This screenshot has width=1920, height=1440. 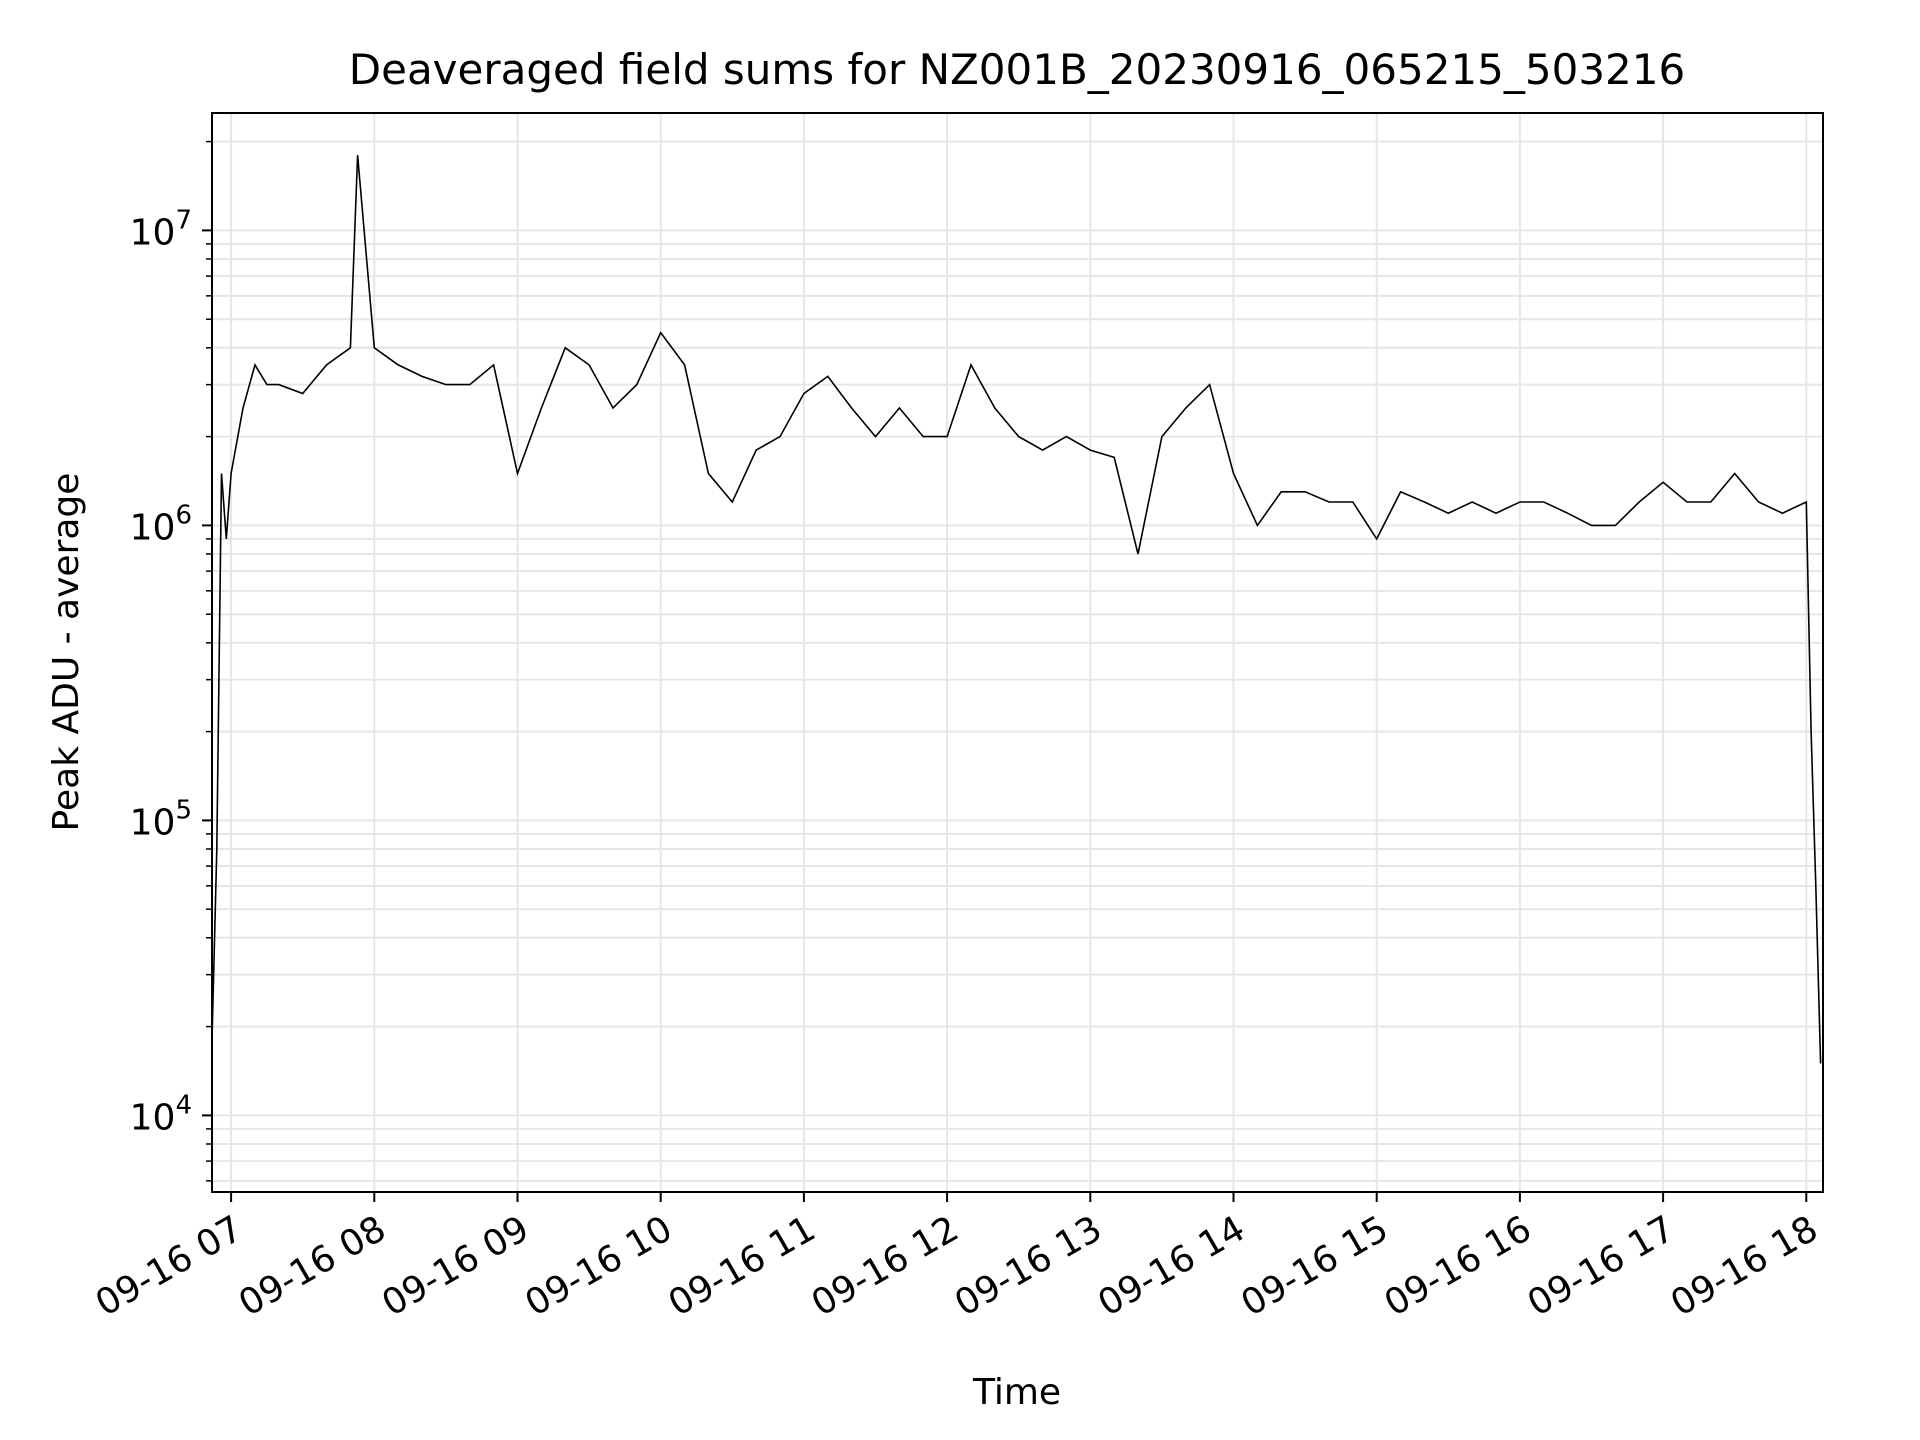 What do you see at coordinates (161, 819) in the screenshot?
I see `y-tick-label: 10⁵` at bounding box center [161, 819].